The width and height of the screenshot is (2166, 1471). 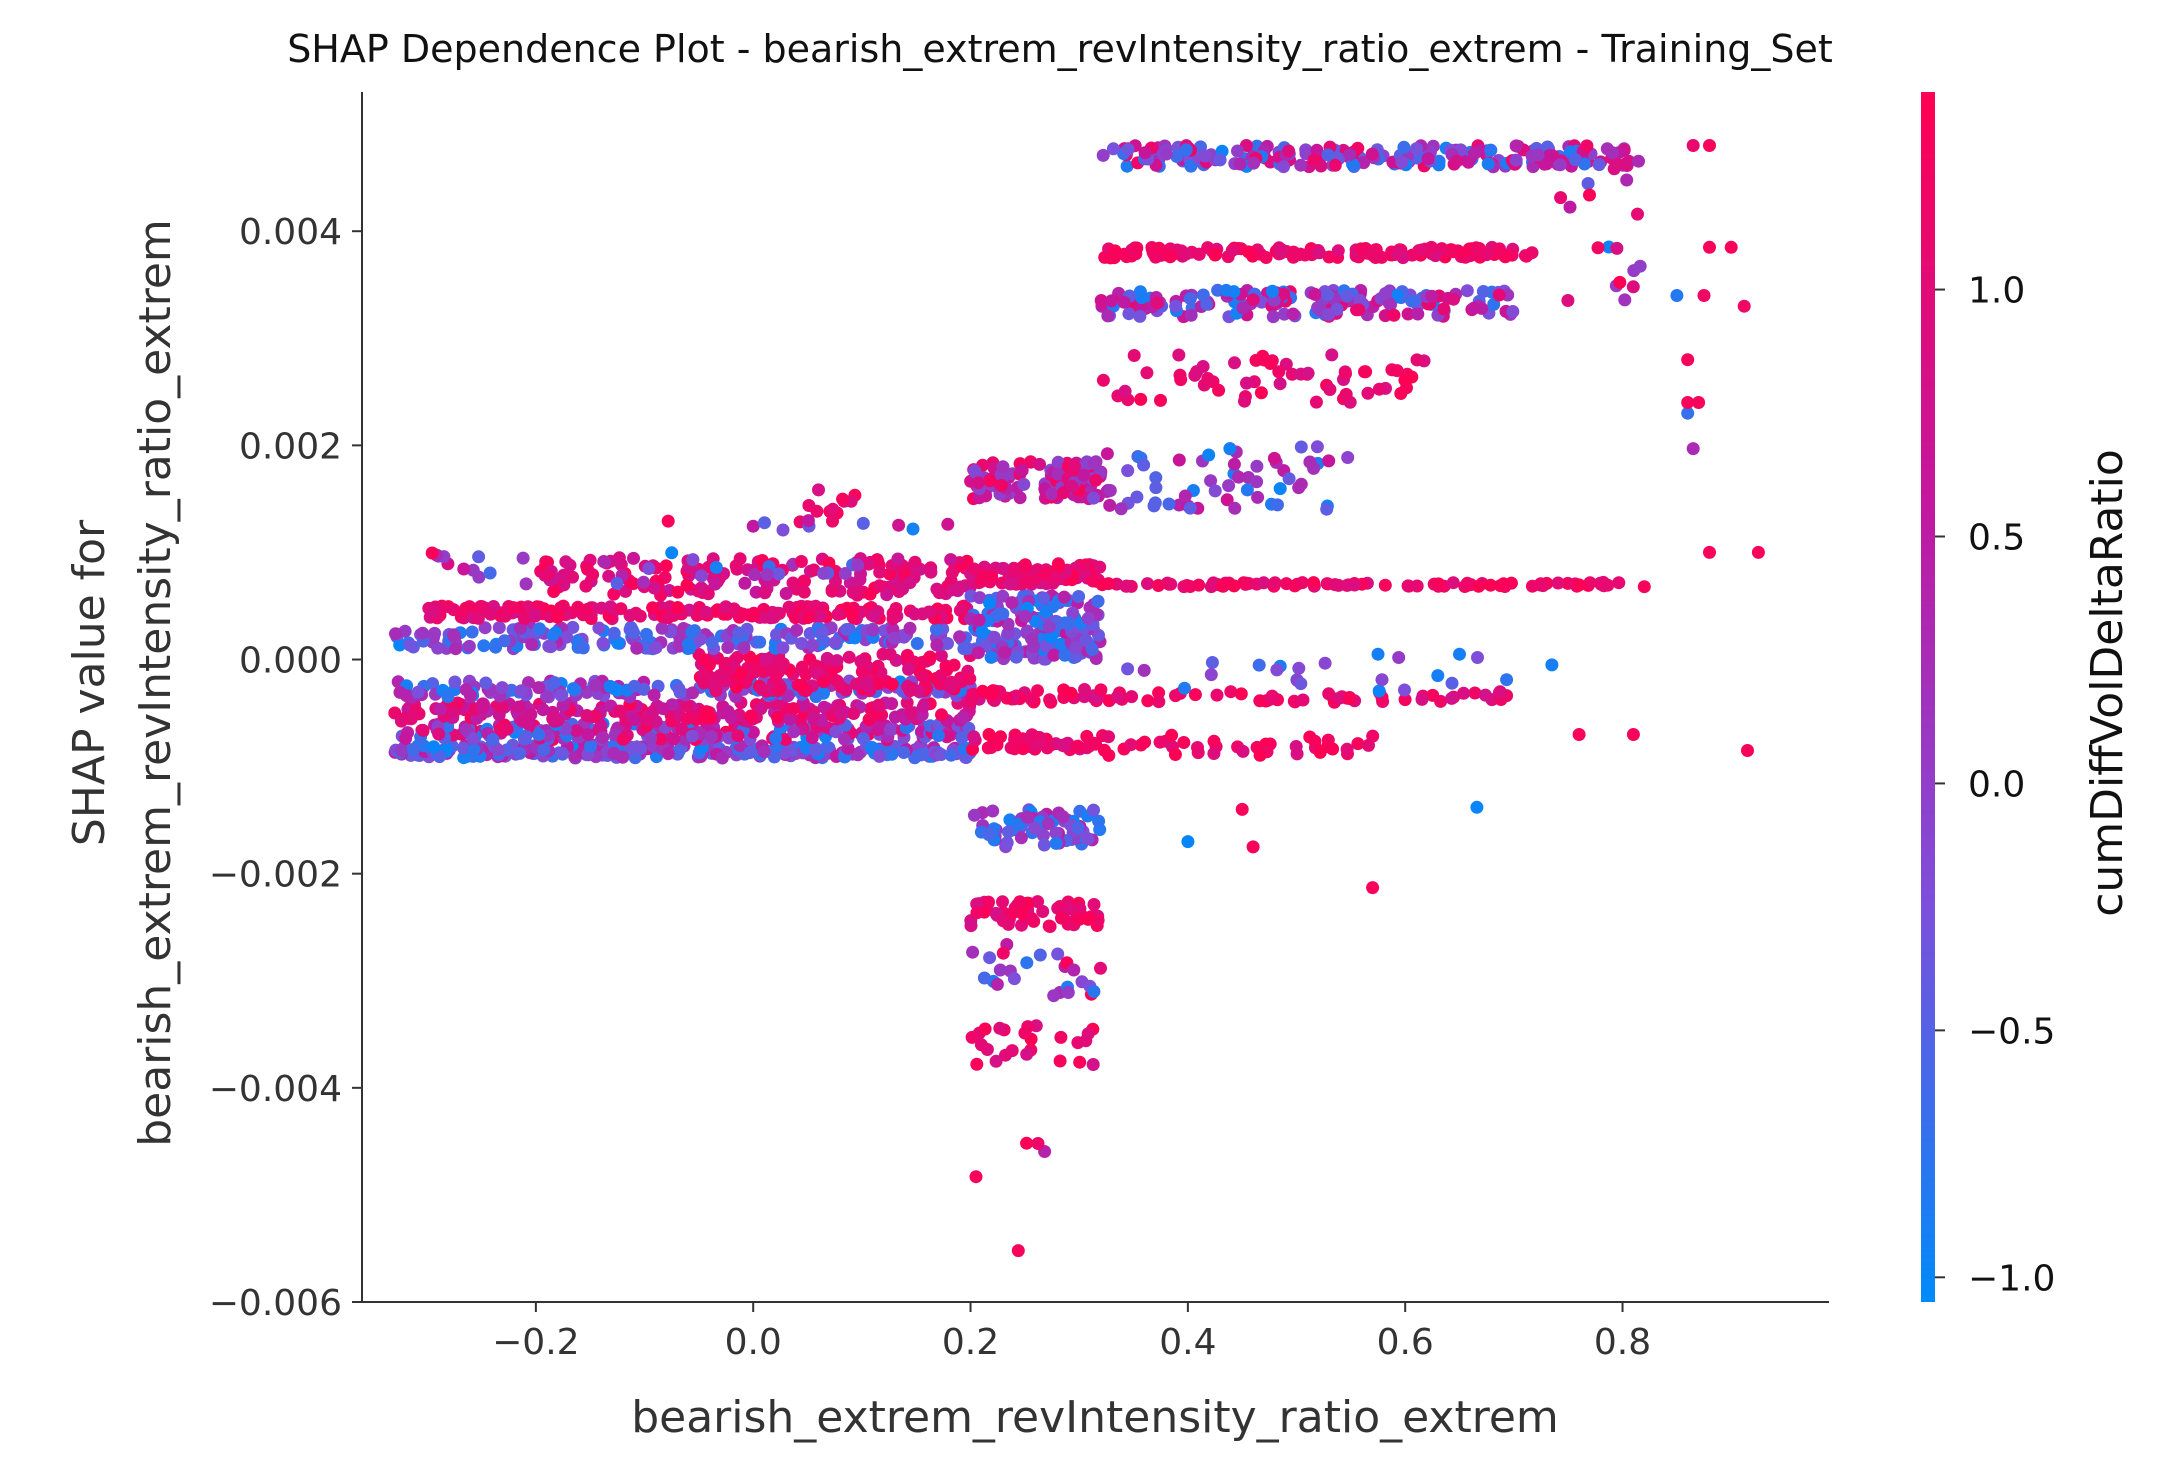 What do you see at coordinates (285, 768) in the screenshot?
I see `y-ticks: 0.004 0.002 0.000 −0.002 −0.004 −0.006` at bounding box center [285, 768].